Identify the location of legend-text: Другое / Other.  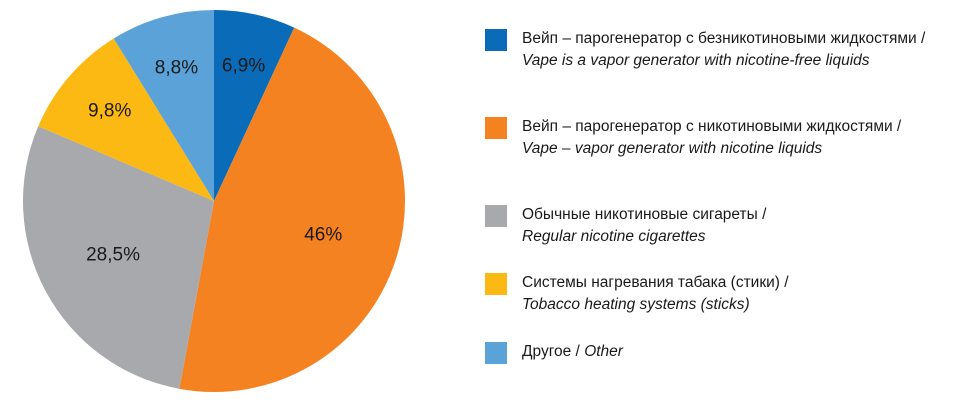
(737, 352).